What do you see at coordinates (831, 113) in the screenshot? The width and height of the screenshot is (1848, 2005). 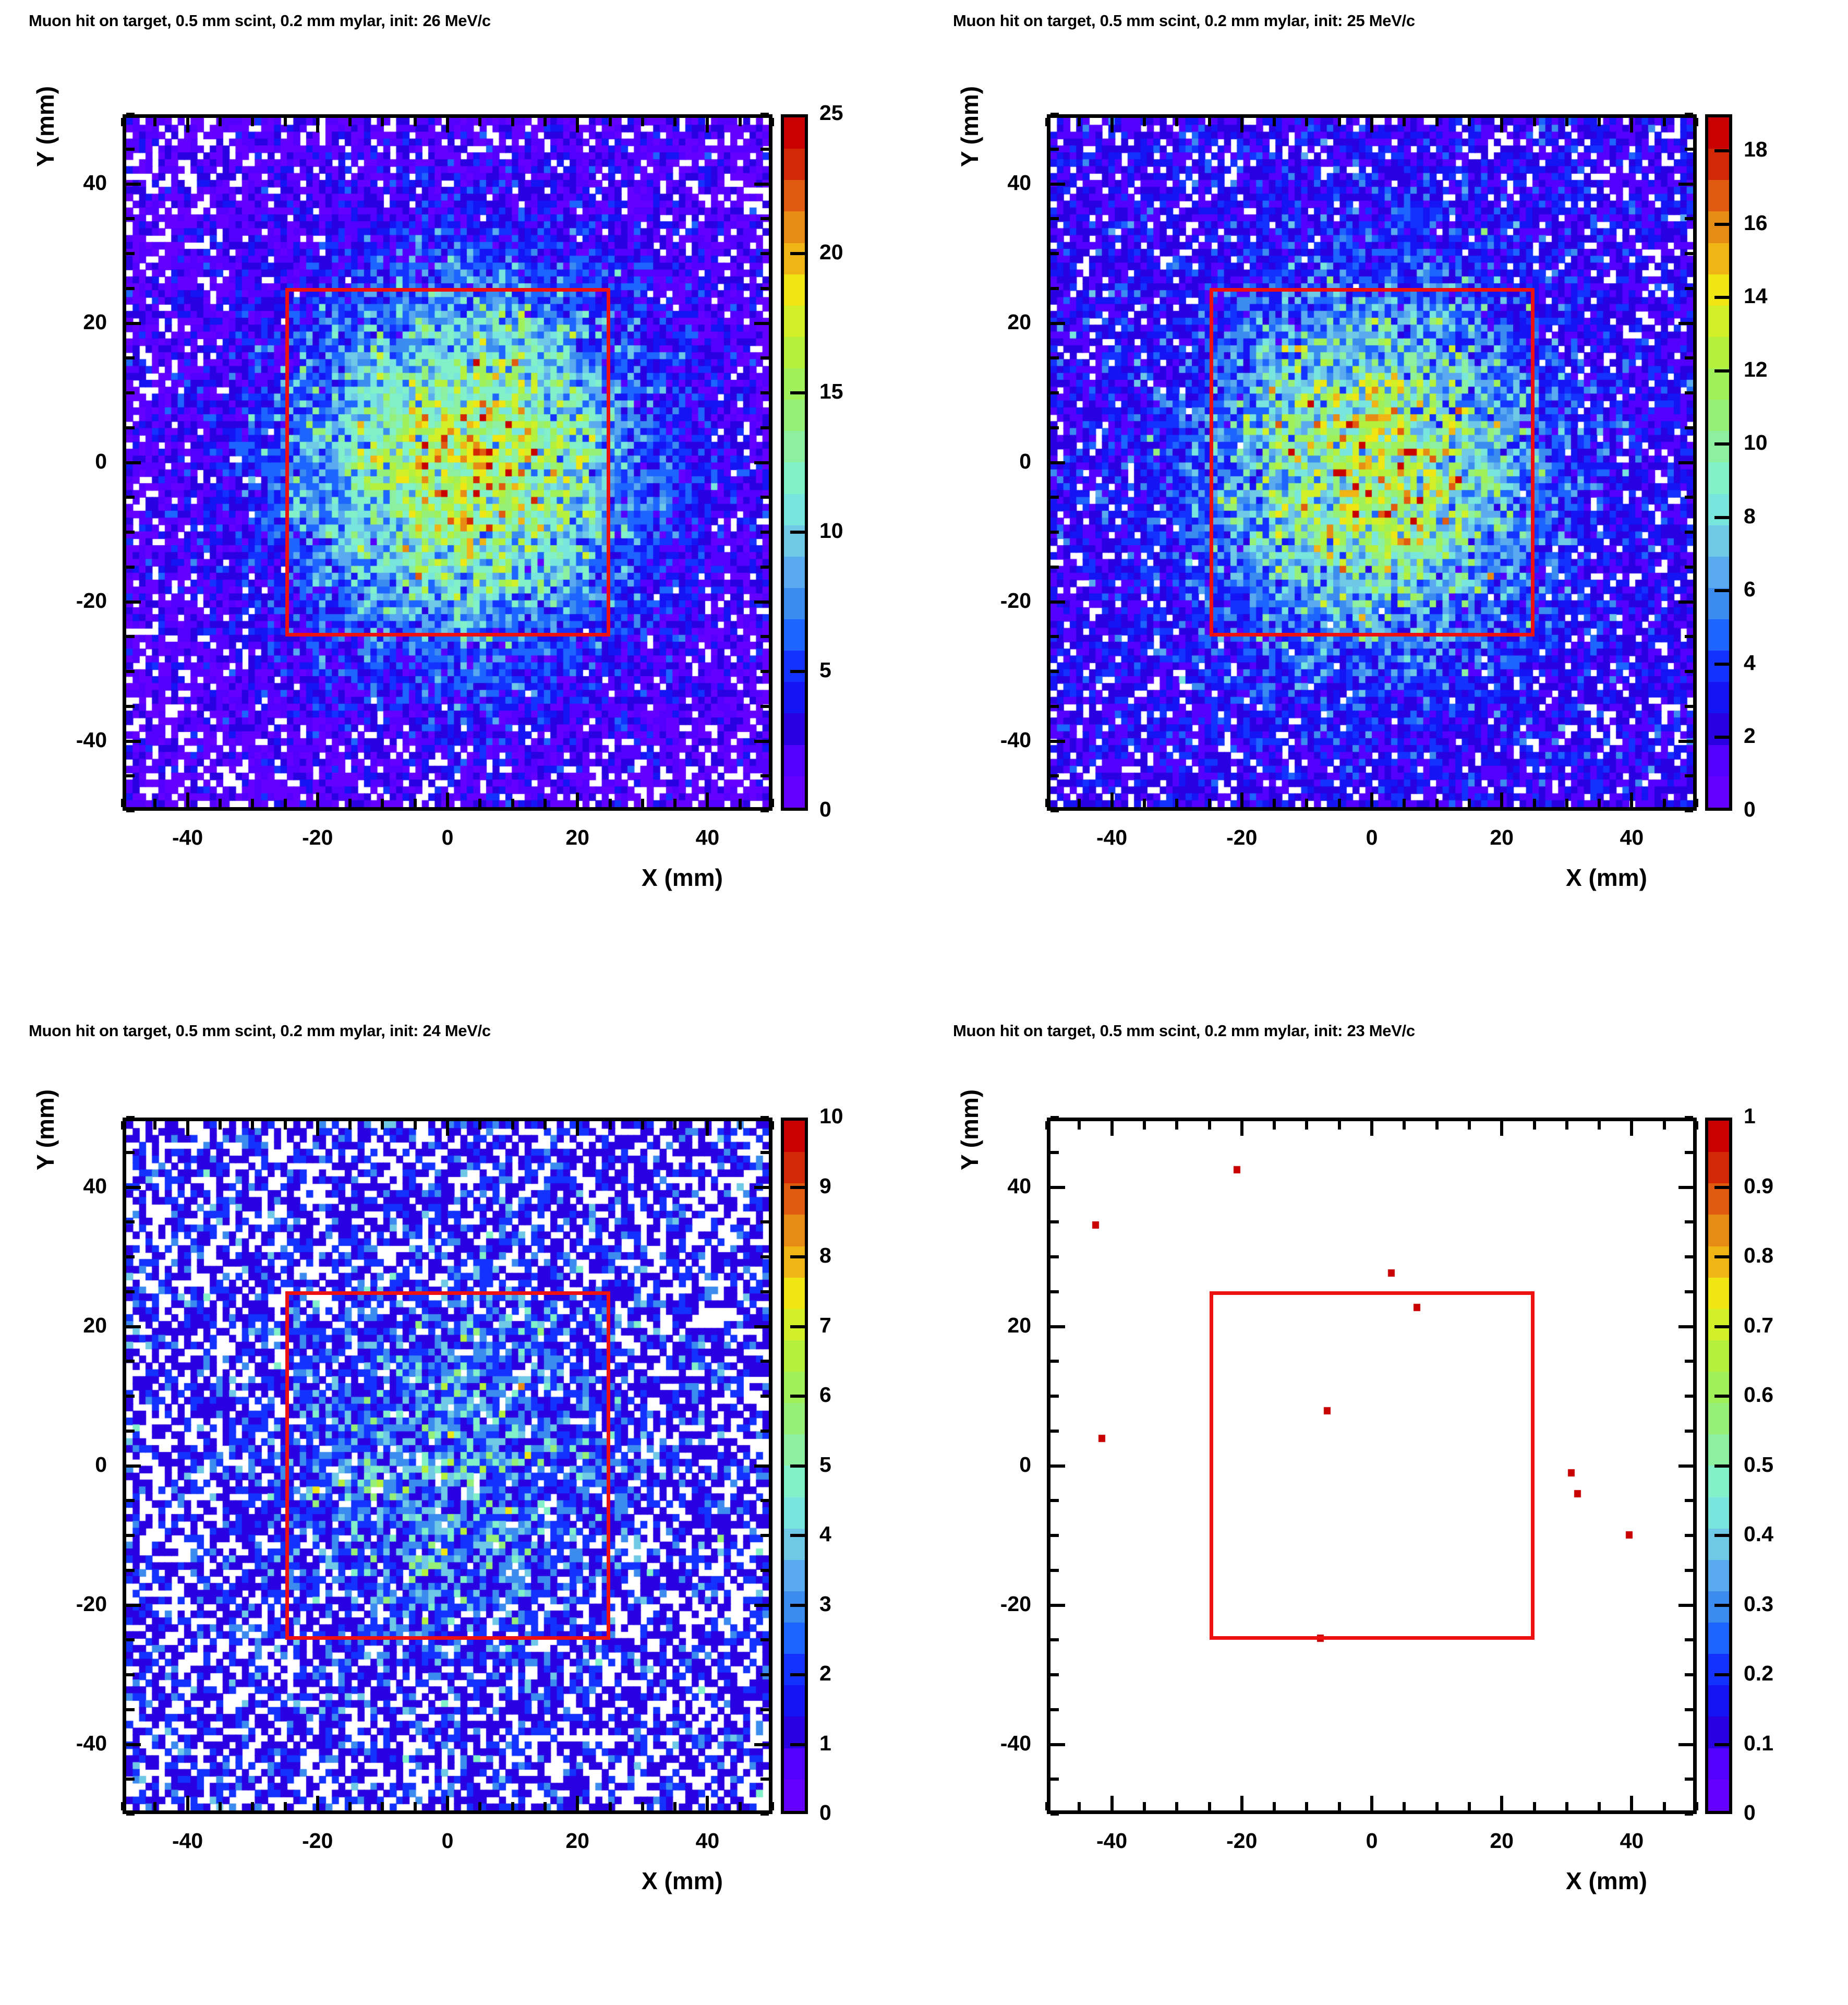 I see `color-axis-label: 25` at bounding box center [831, 113].